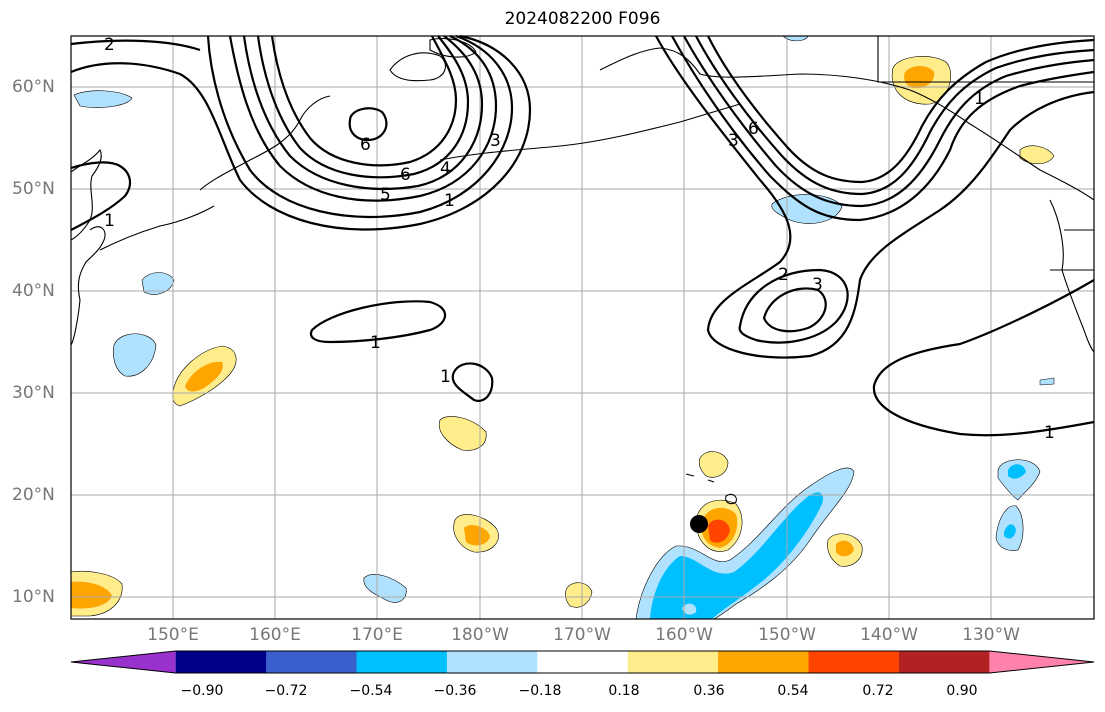 Image resolution: width=1105 pixels, height=712 pixels. I want to click on contour-label: 5, so click(385, 195).